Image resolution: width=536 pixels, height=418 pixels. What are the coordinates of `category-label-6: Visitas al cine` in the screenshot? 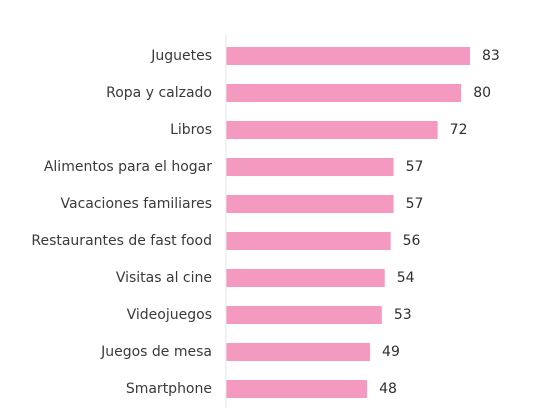 It's located at (164, 278).